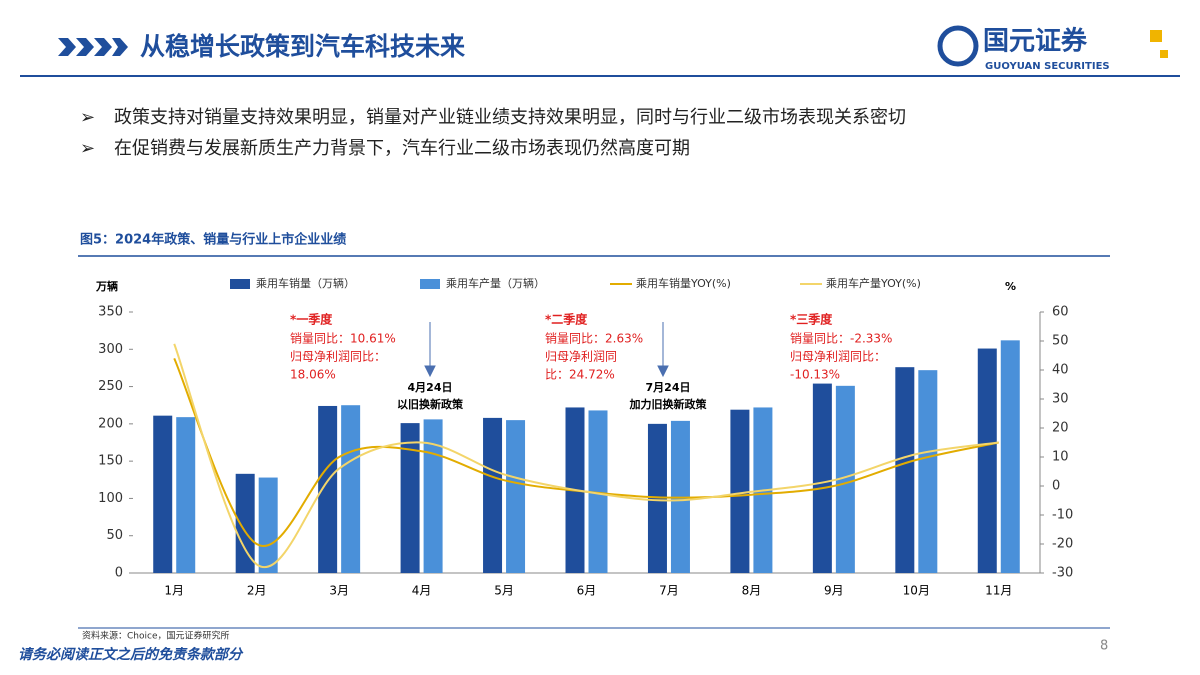 This screenshot has height=675, width=1200. I want to click on logo-text: 国元证券, so click(1035, 42).